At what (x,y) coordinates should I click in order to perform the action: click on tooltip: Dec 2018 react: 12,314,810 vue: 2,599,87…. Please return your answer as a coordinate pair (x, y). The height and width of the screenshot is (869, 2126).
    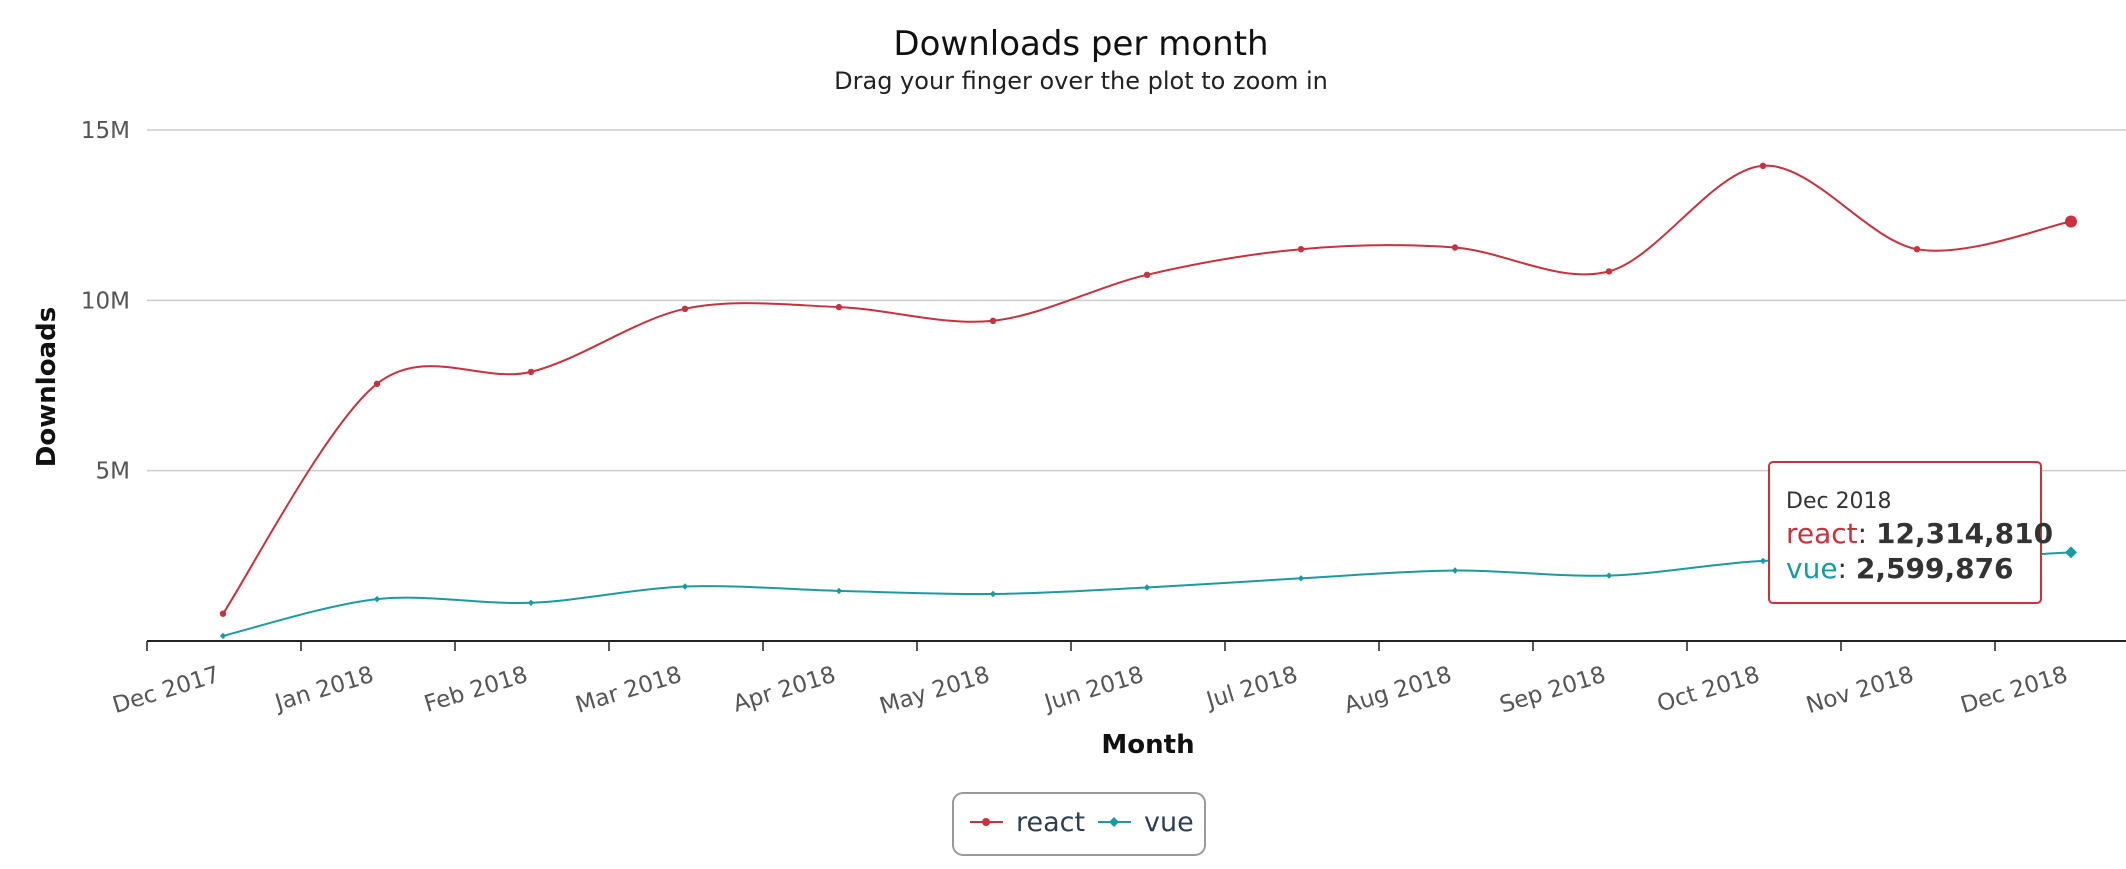
    Looking at the image, I should click on (1910, 532).